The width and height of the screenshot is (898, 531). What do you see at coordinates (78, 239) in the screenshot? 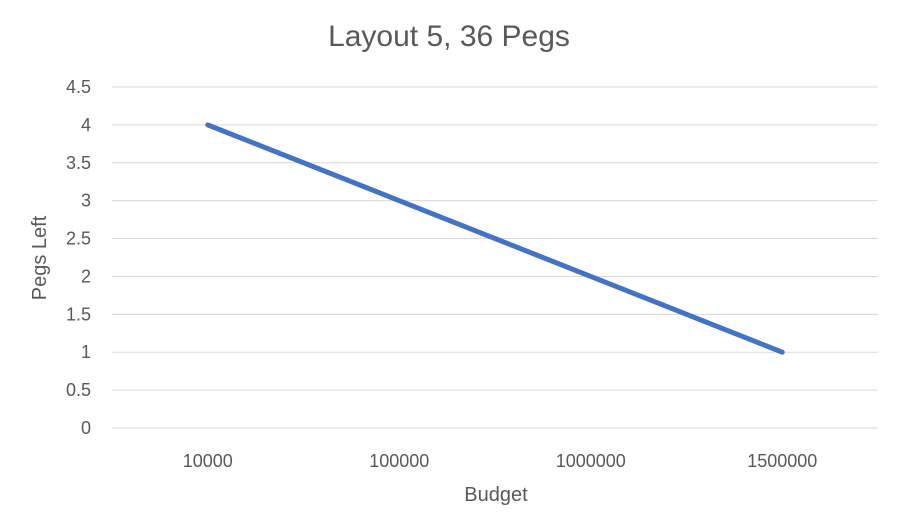
I see `y-tick-label: 2.5` at bounding box center [78, 239].